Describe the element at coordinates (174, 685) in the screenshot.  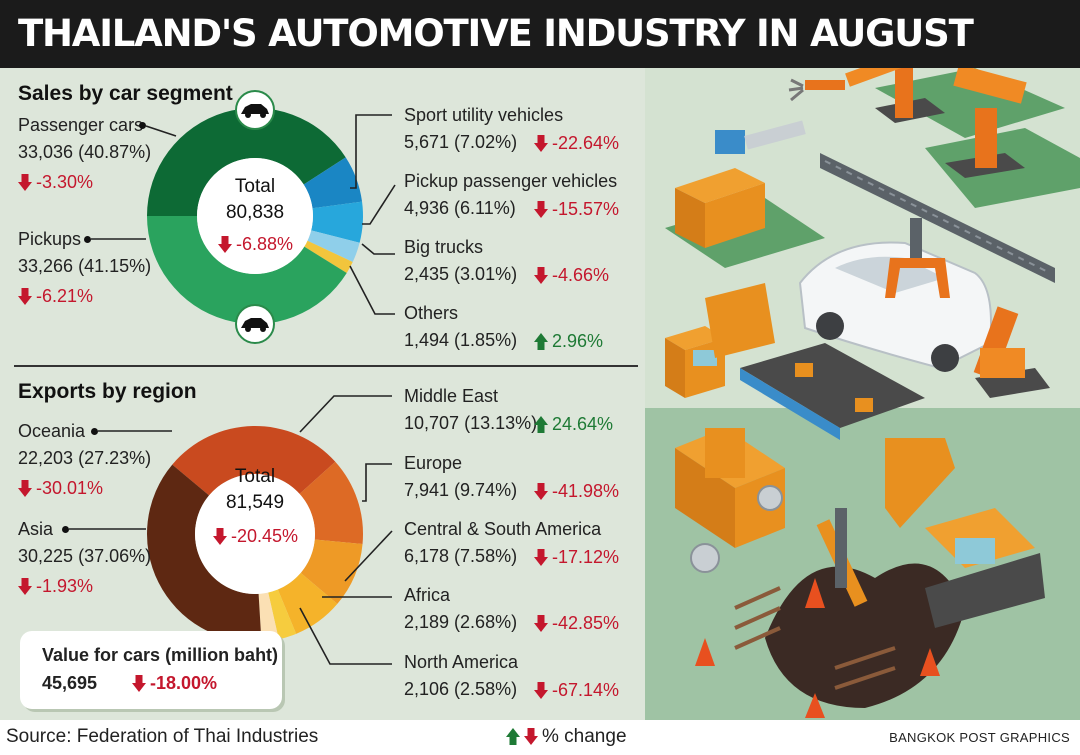
I see `value-box-change: -18.00%` at that location.